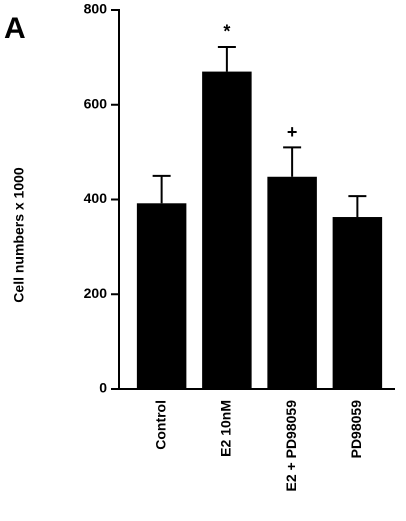 This screenshot has height=521, width=406. Describe the element at coordinates (103, 388) in the screenshot. I see `y-tick-label: 0` at that location.